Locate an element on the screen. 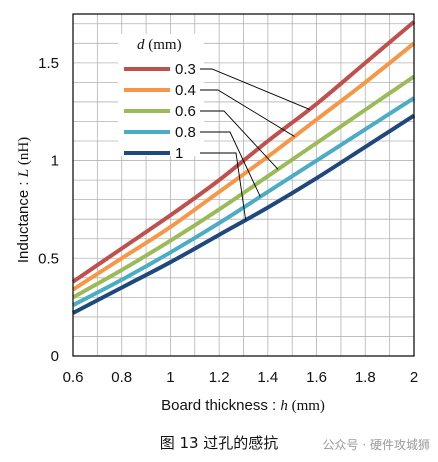 This screenshot has height=462, width=438. figure-caption: 图 13 过孔的感抗 is located at coordinates (219, 443).